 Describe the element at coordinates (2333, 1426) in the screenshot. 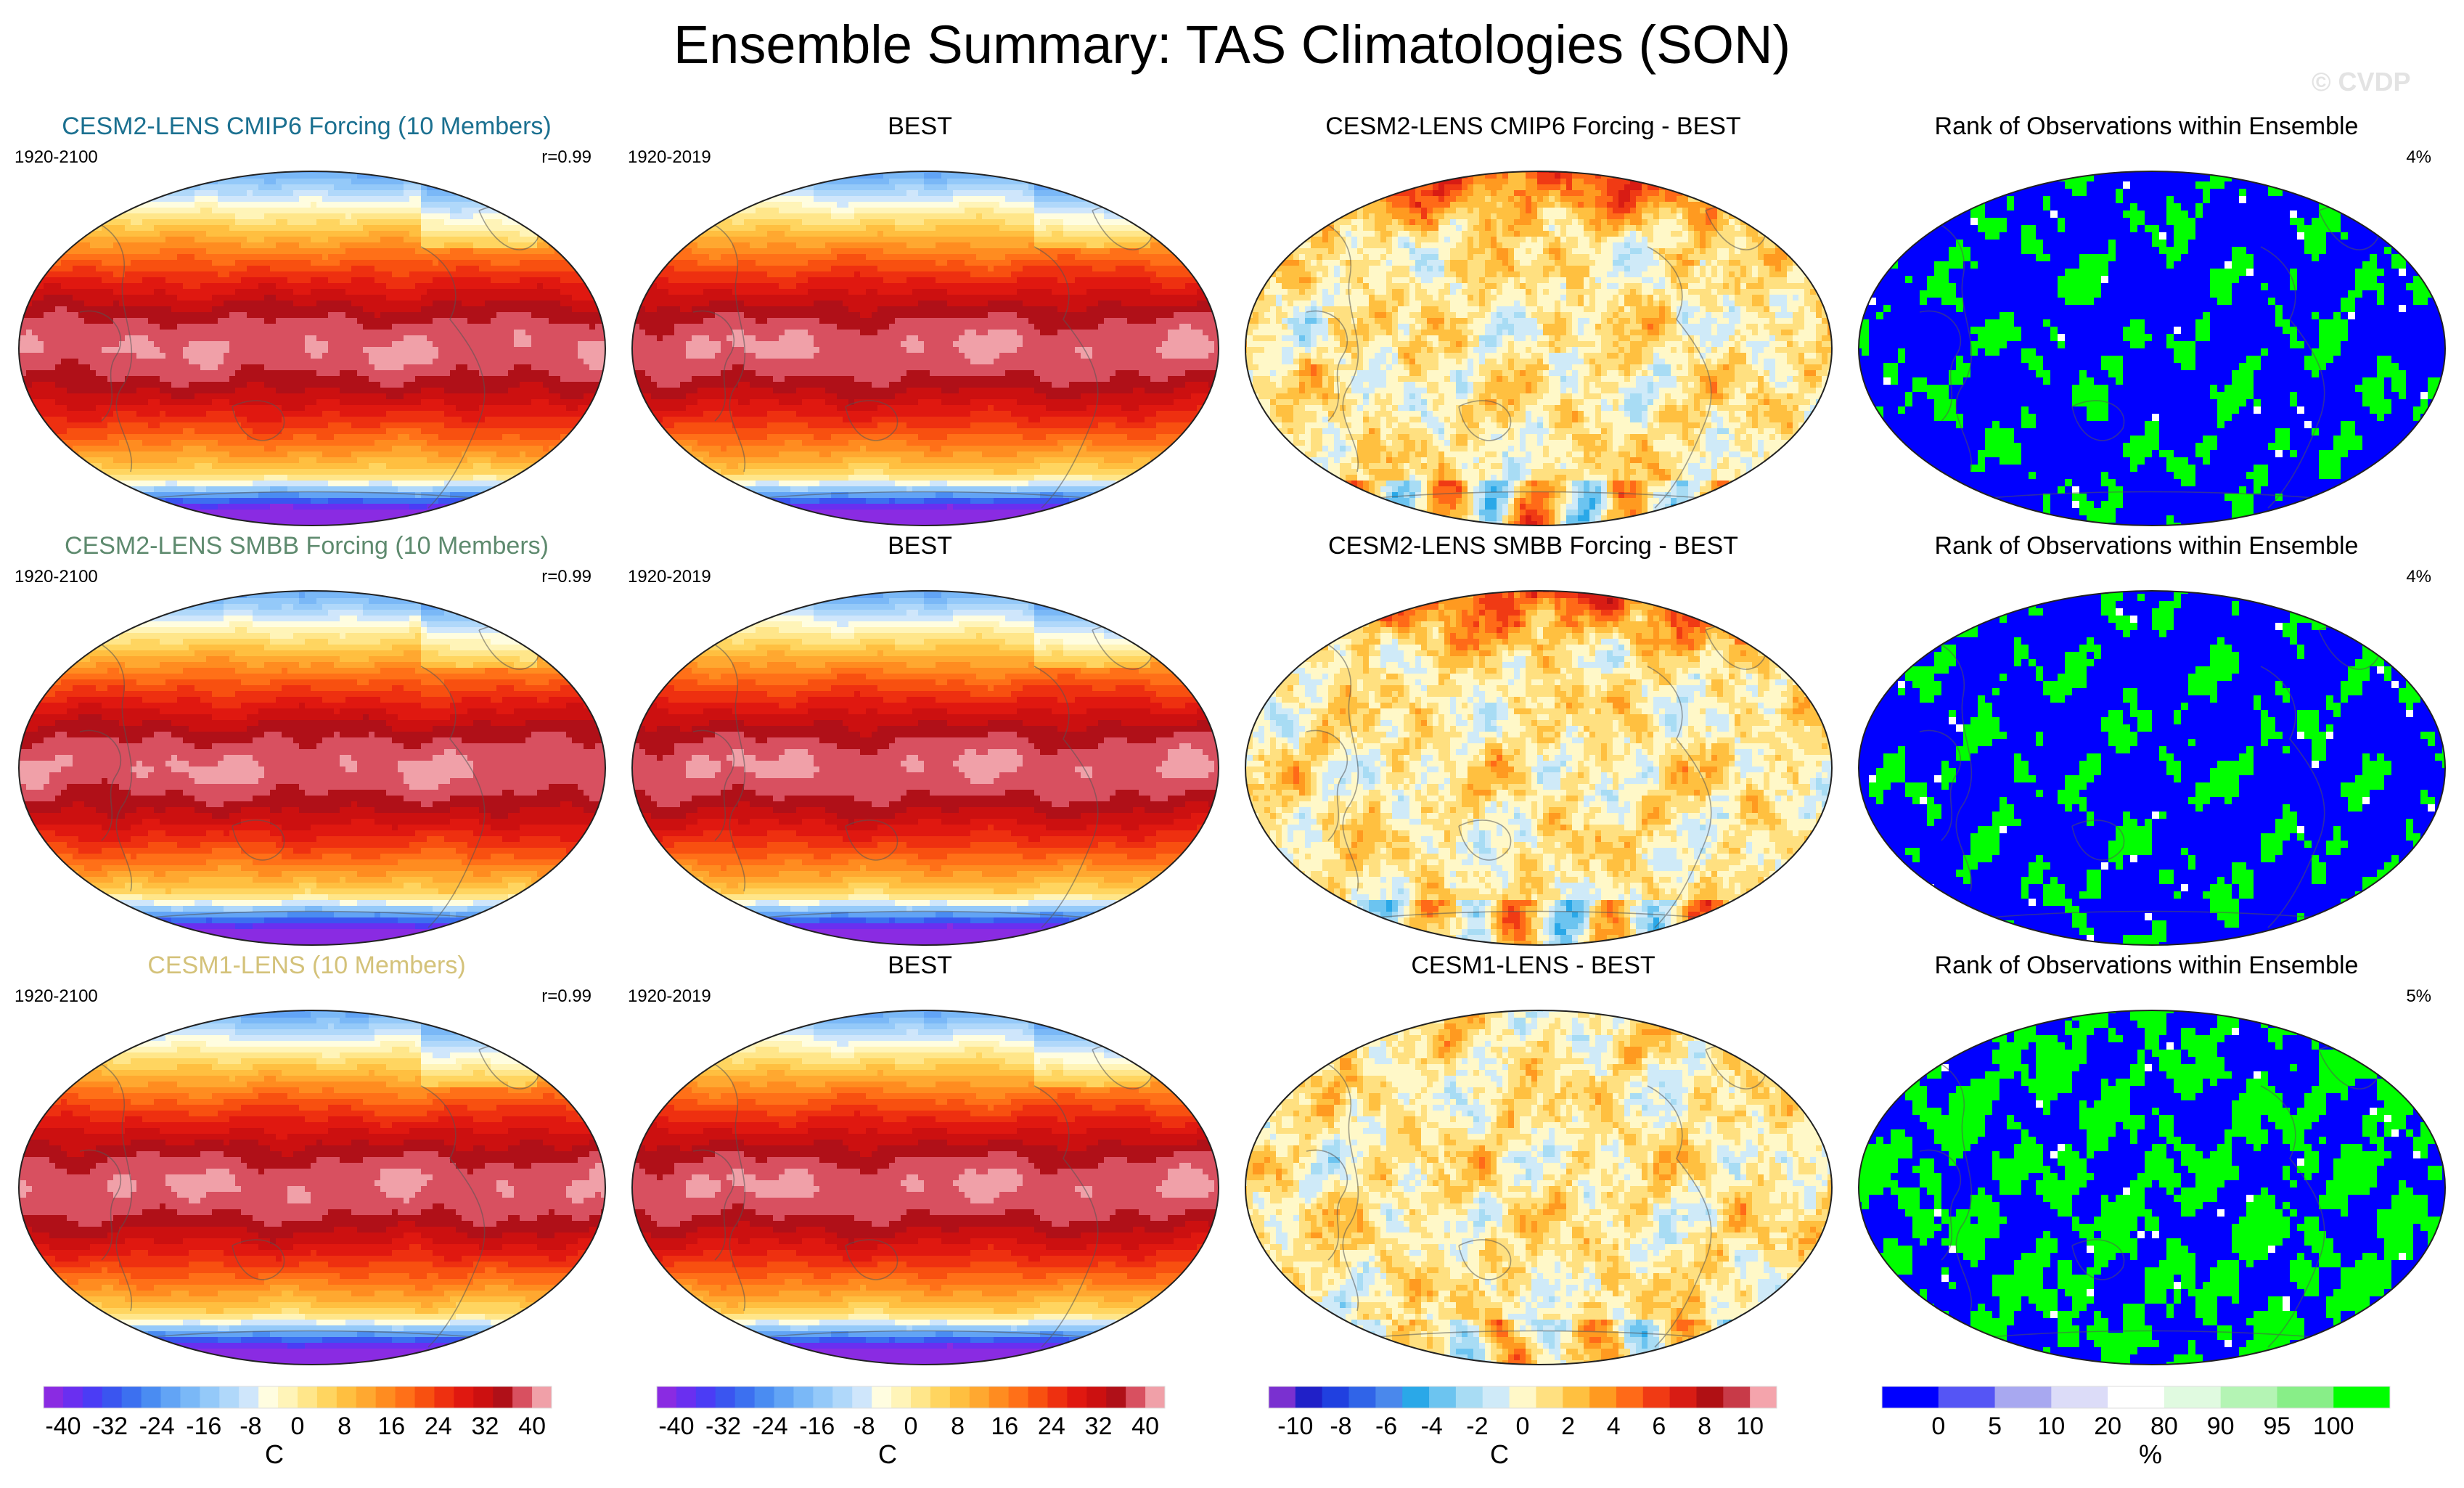

I see `colorbar-tick-label: 100` at that location.